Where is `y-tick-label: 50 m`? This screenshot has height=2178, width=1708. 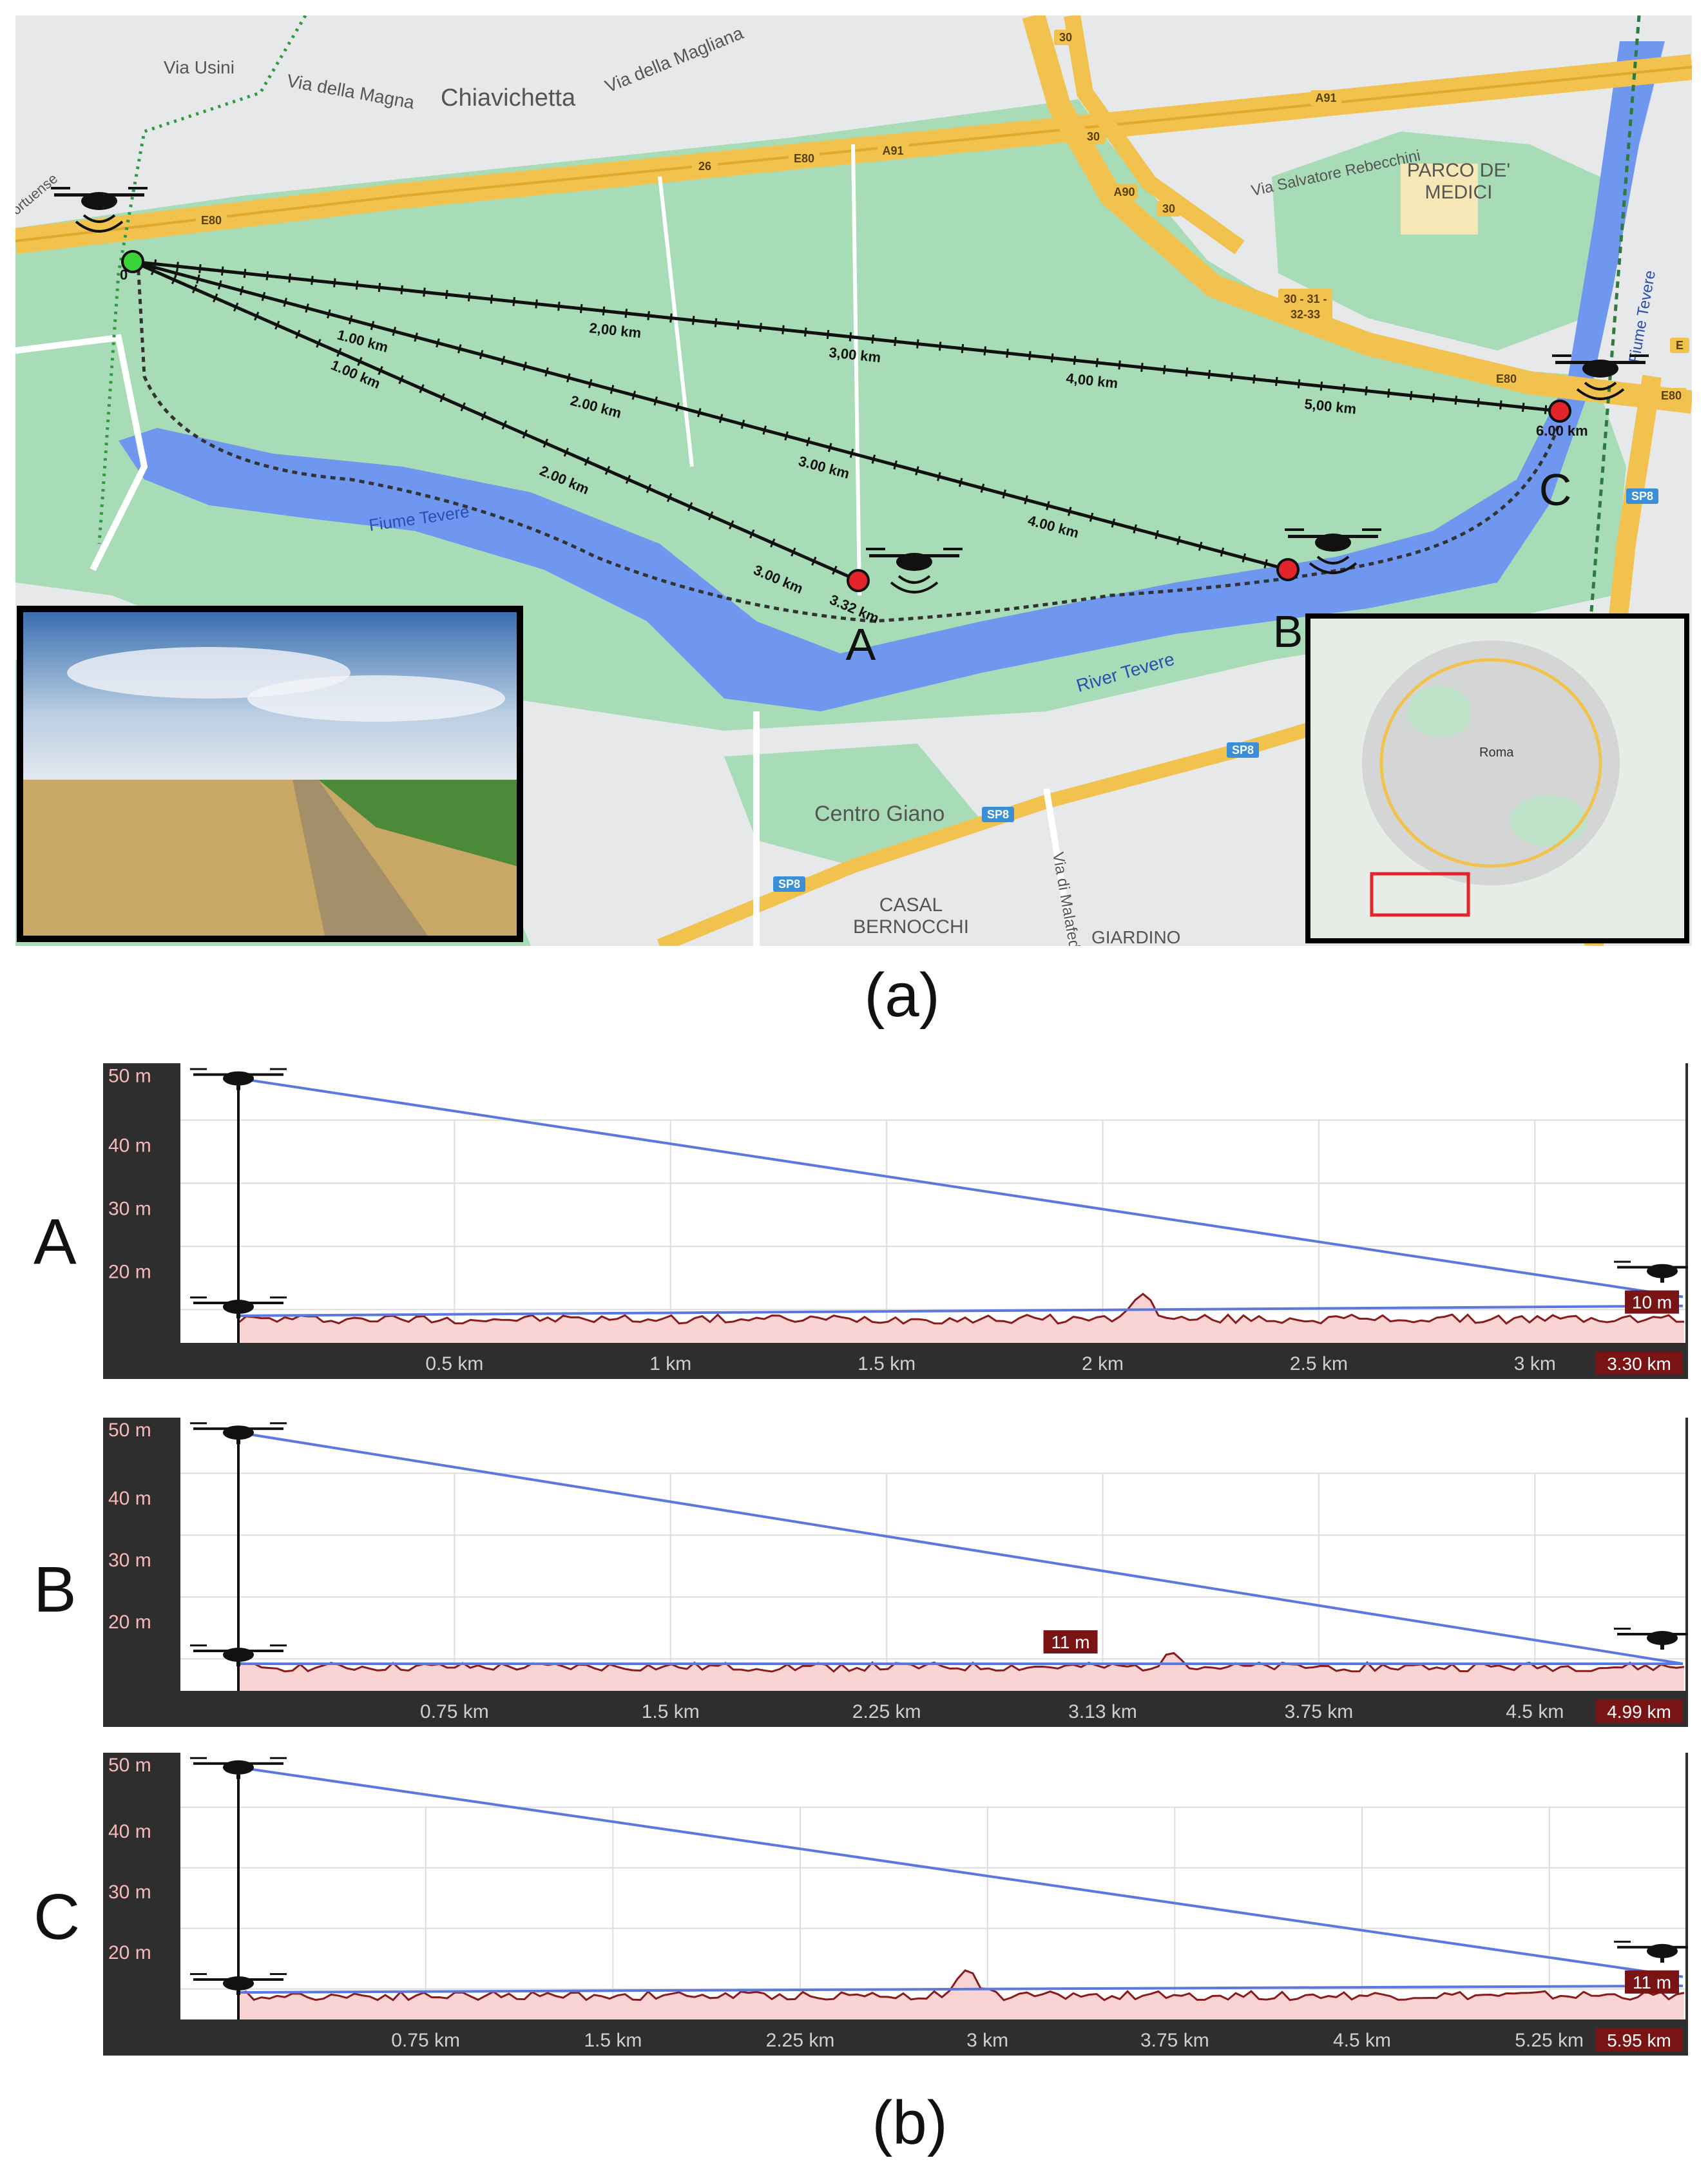 y-tick-label: 50 m is located at coordinates (129, 1430).